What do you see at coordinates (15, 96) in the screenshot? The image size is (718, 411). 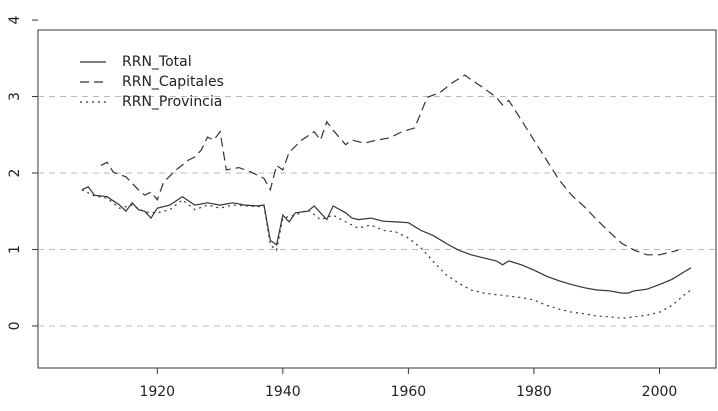 I see `y-tick-label: 3` at bounding box center [15, 96].